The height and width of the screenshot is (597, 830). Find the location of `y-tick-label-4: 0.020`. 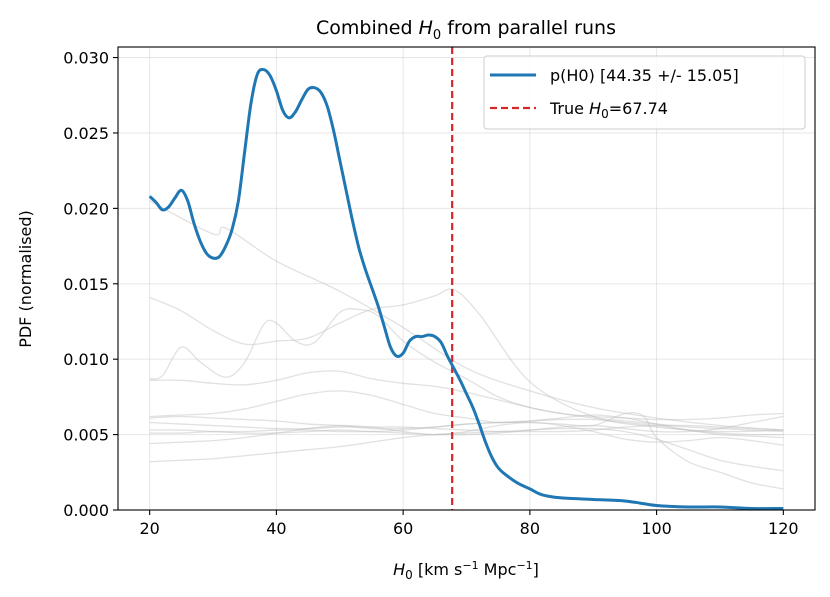

y-tick-label-4: 0.020 is located at coordinates (86, 208).